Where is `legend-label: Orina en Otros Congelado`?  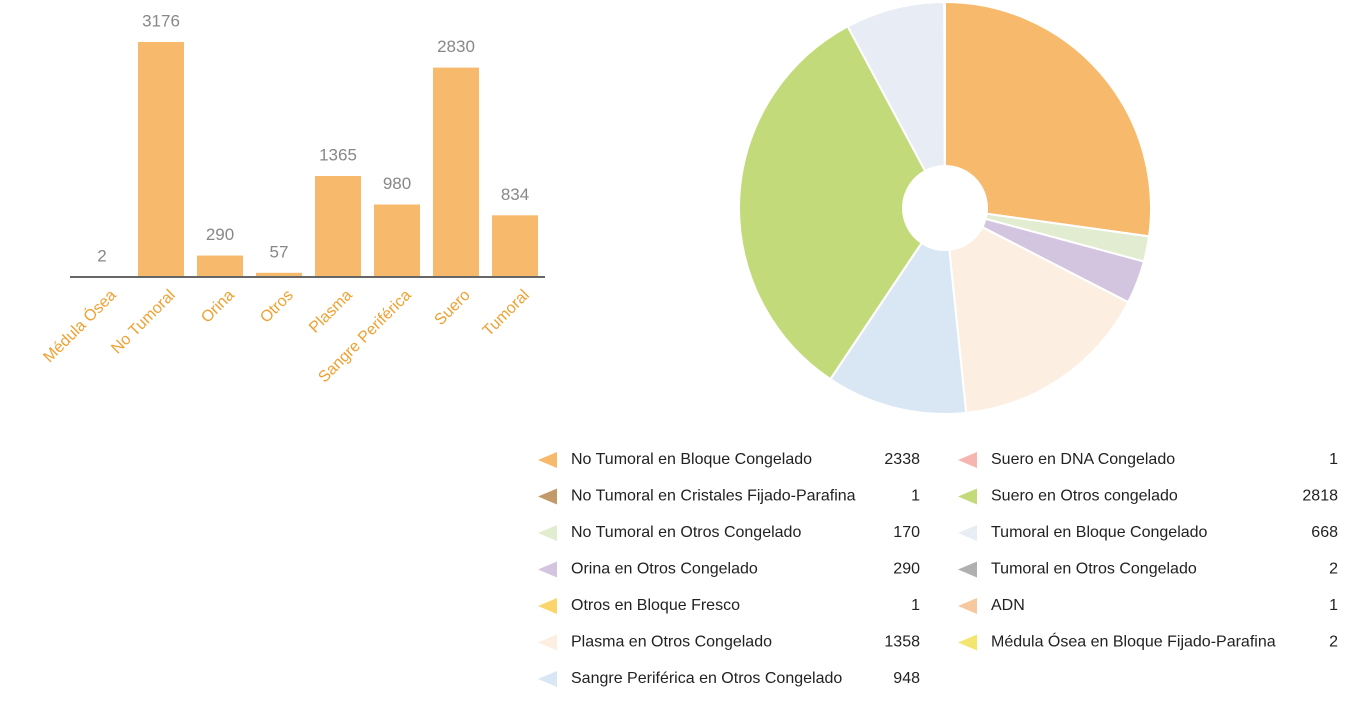
legend-label: Orina en Otros Congelado is located at coordinates (664, 569).